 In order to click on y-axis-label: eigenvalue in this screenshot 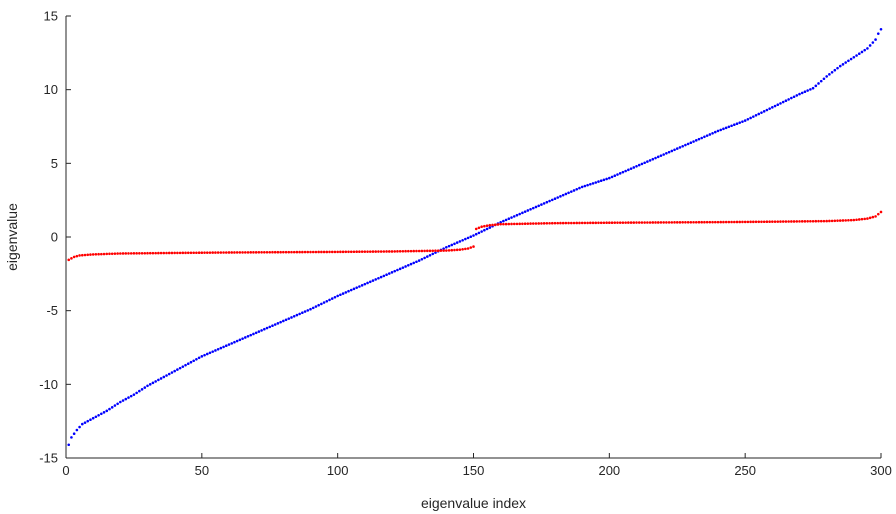, I will do `click(12, 237)`.